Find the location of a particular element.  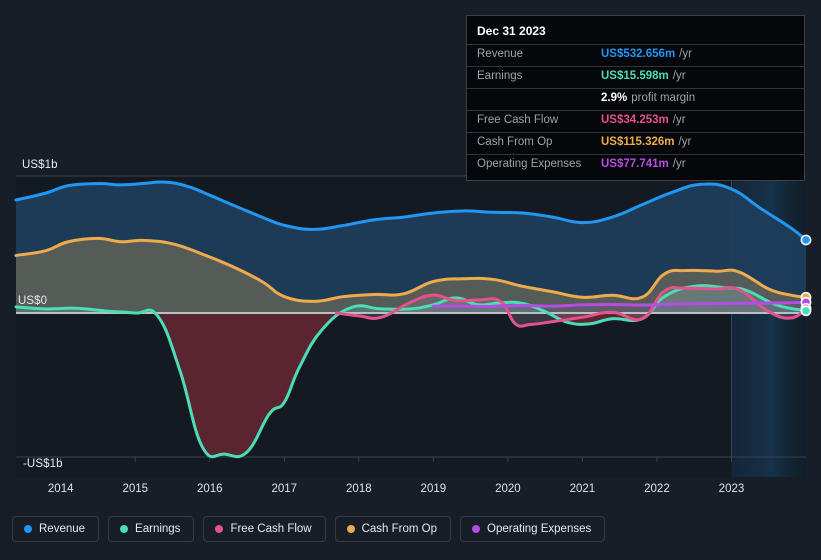

legend-item-label: Earnings is located at coordinates (158, 529).